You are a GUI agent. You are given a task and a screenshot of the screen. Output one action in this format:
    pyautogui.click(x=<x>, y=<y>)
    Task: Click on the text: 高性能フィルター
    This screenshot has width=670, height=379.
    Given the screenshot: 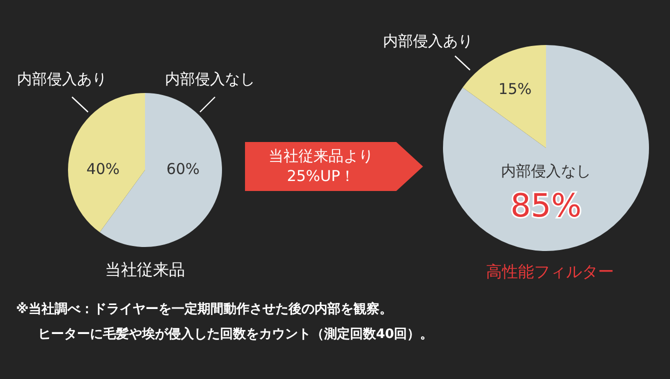 What is the action you would take?
    pyautogui.click(x=550, y=272)
    